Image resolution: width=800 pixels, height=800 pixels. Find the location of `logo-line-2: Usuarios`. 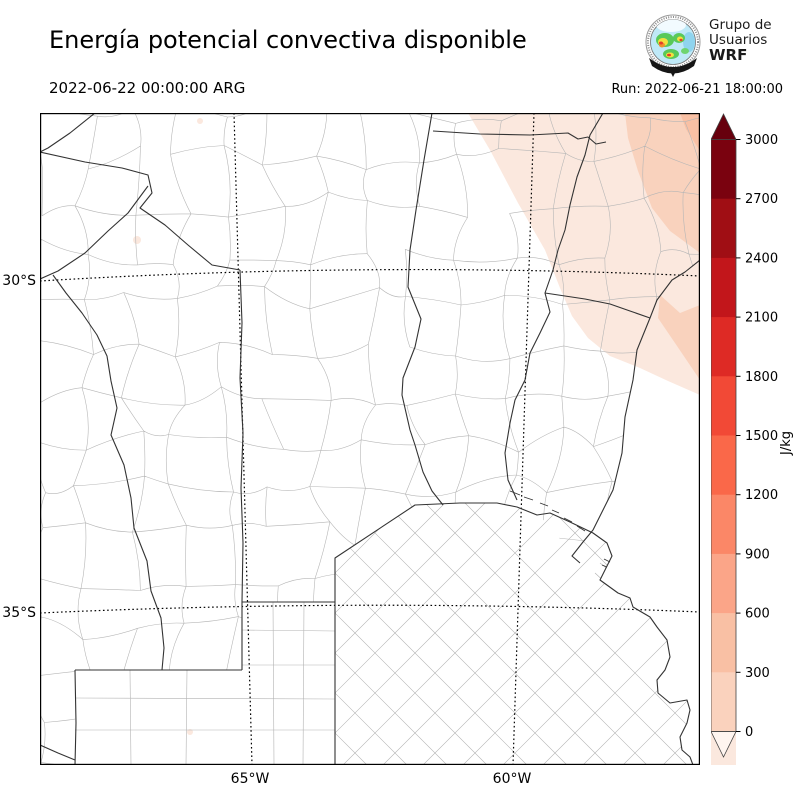

logo-line-2: Usuarios is located at coordinates (738, 40).